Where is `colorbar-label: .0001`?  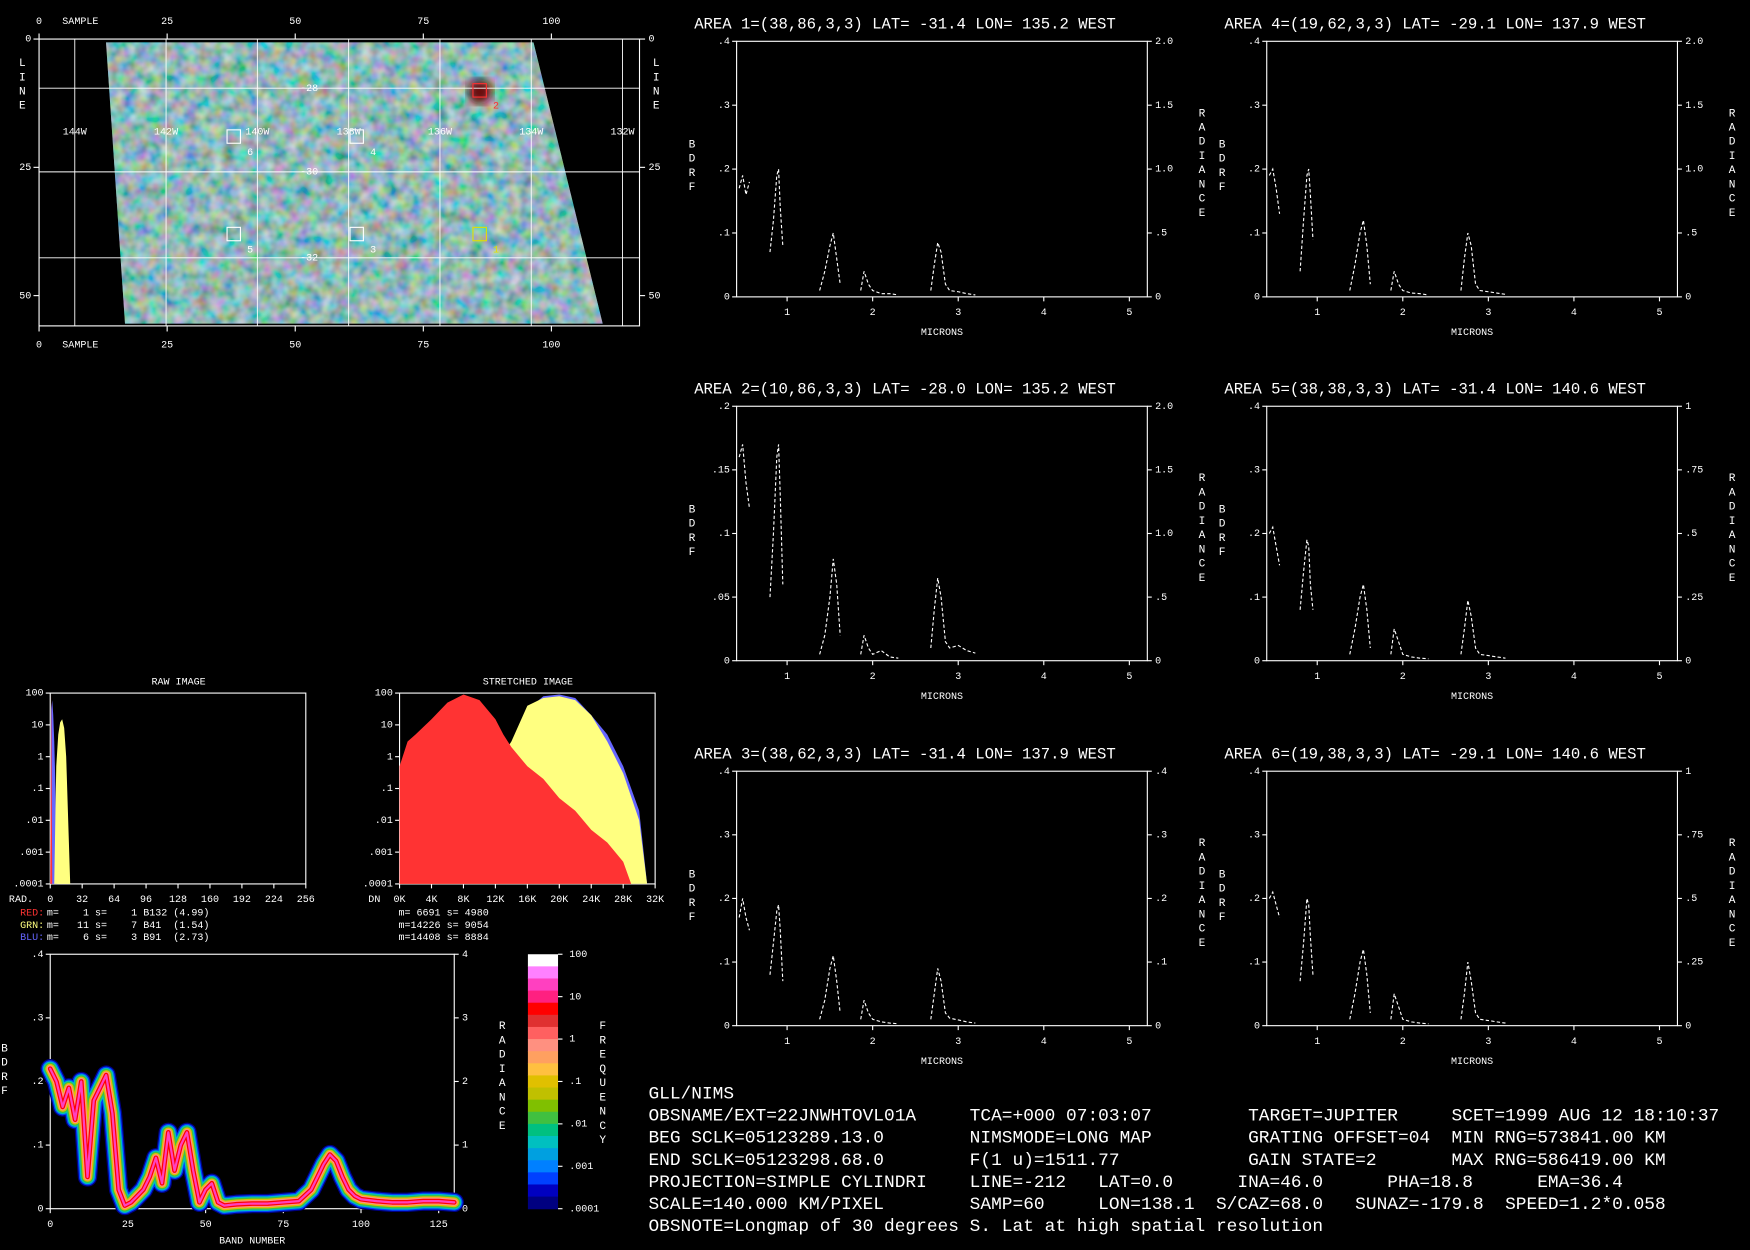
colorbar-label: .0001 is located at coordinates (584, 1209).